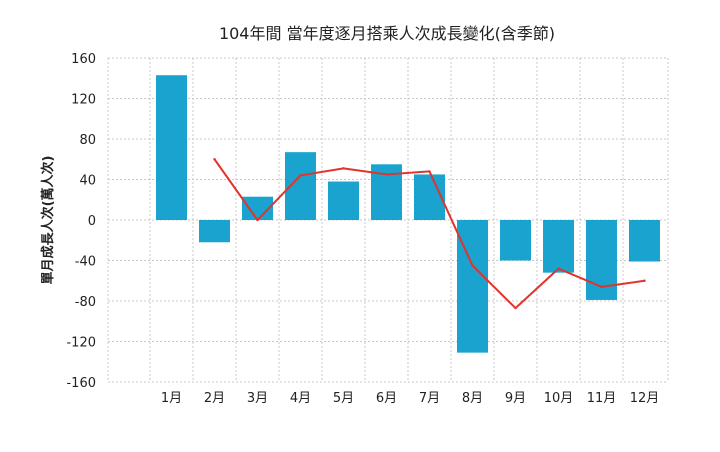 This screenshot has width=720, height=452. Describe the element at coordinates (81, 343) in the screenshot. I see `y-tick-label: -120` at that location.